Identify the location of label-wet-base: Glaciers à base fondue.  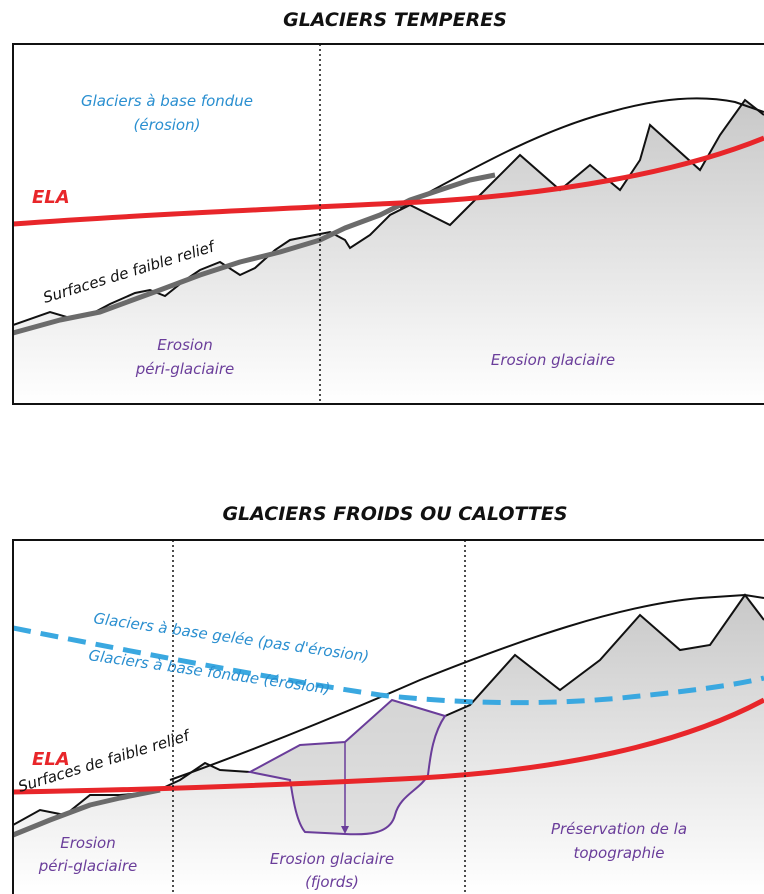
(167, 101).